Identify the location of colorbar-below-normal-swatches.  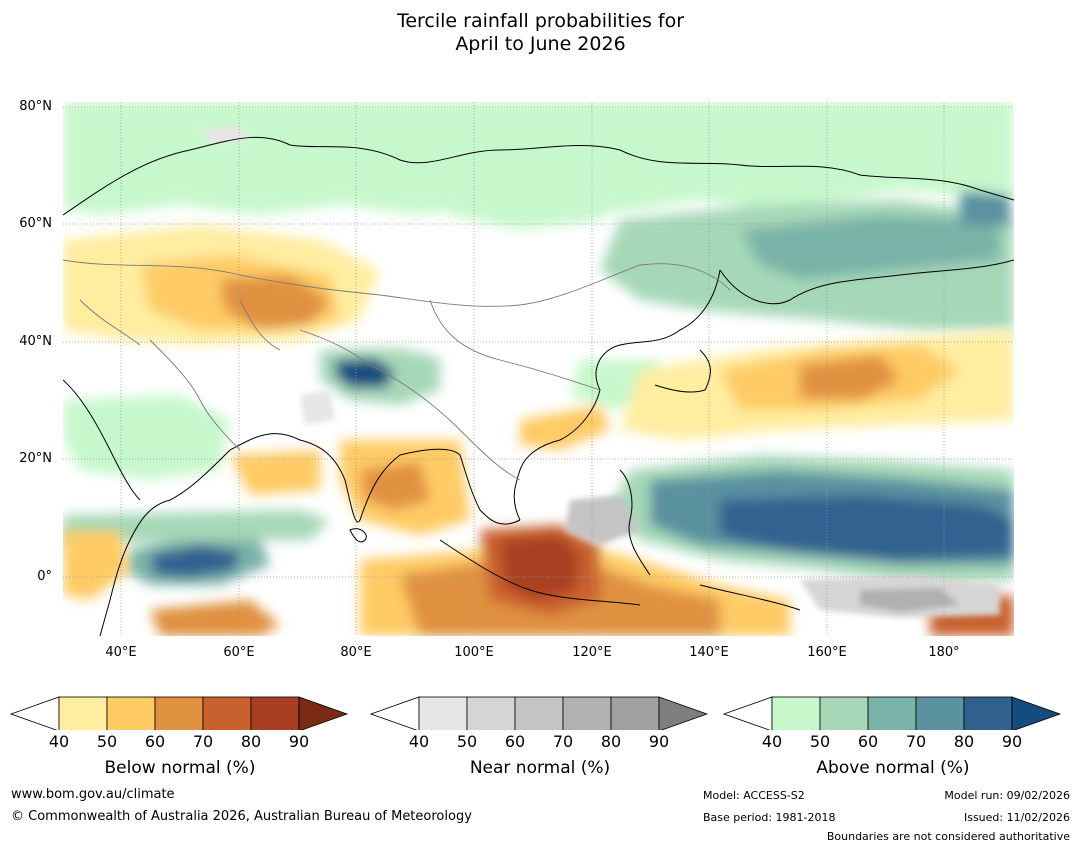
(179, 714).